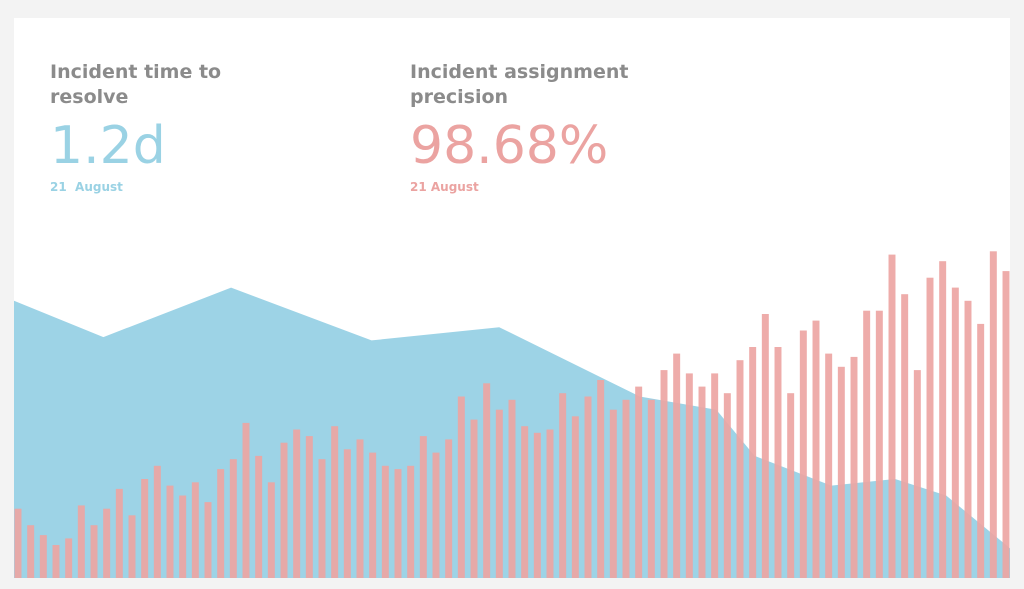 The image size is (1024, 589). Describe the element at coordinates (519, 84) in the screenshot. I see `kpi-title: Incident assignment precision` at that location.